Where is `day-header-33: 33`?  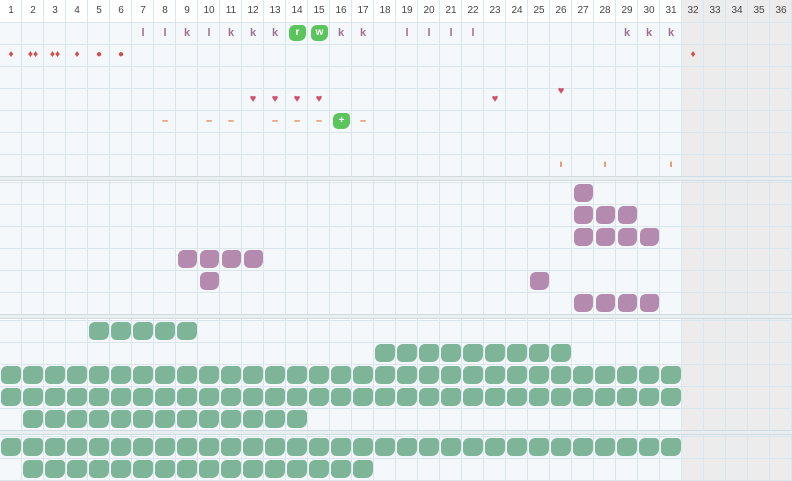 day-header-33: 33 is located at coordinates (715, 10).